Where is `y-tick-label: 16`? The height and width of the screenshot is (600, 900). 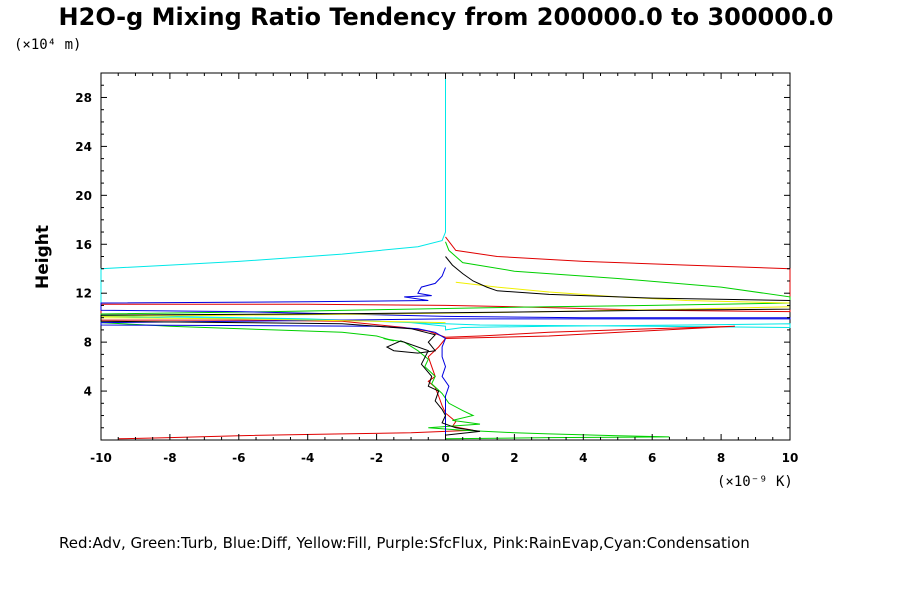
y-tick-label: 16 is located at coordinates (83, 245).